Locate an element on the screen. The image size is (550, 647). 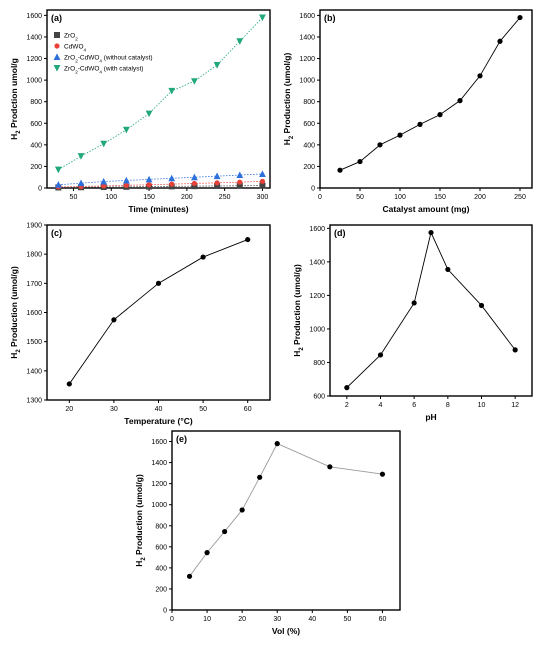
y-tick-label: 1300 is located at coordinates (34, 401).